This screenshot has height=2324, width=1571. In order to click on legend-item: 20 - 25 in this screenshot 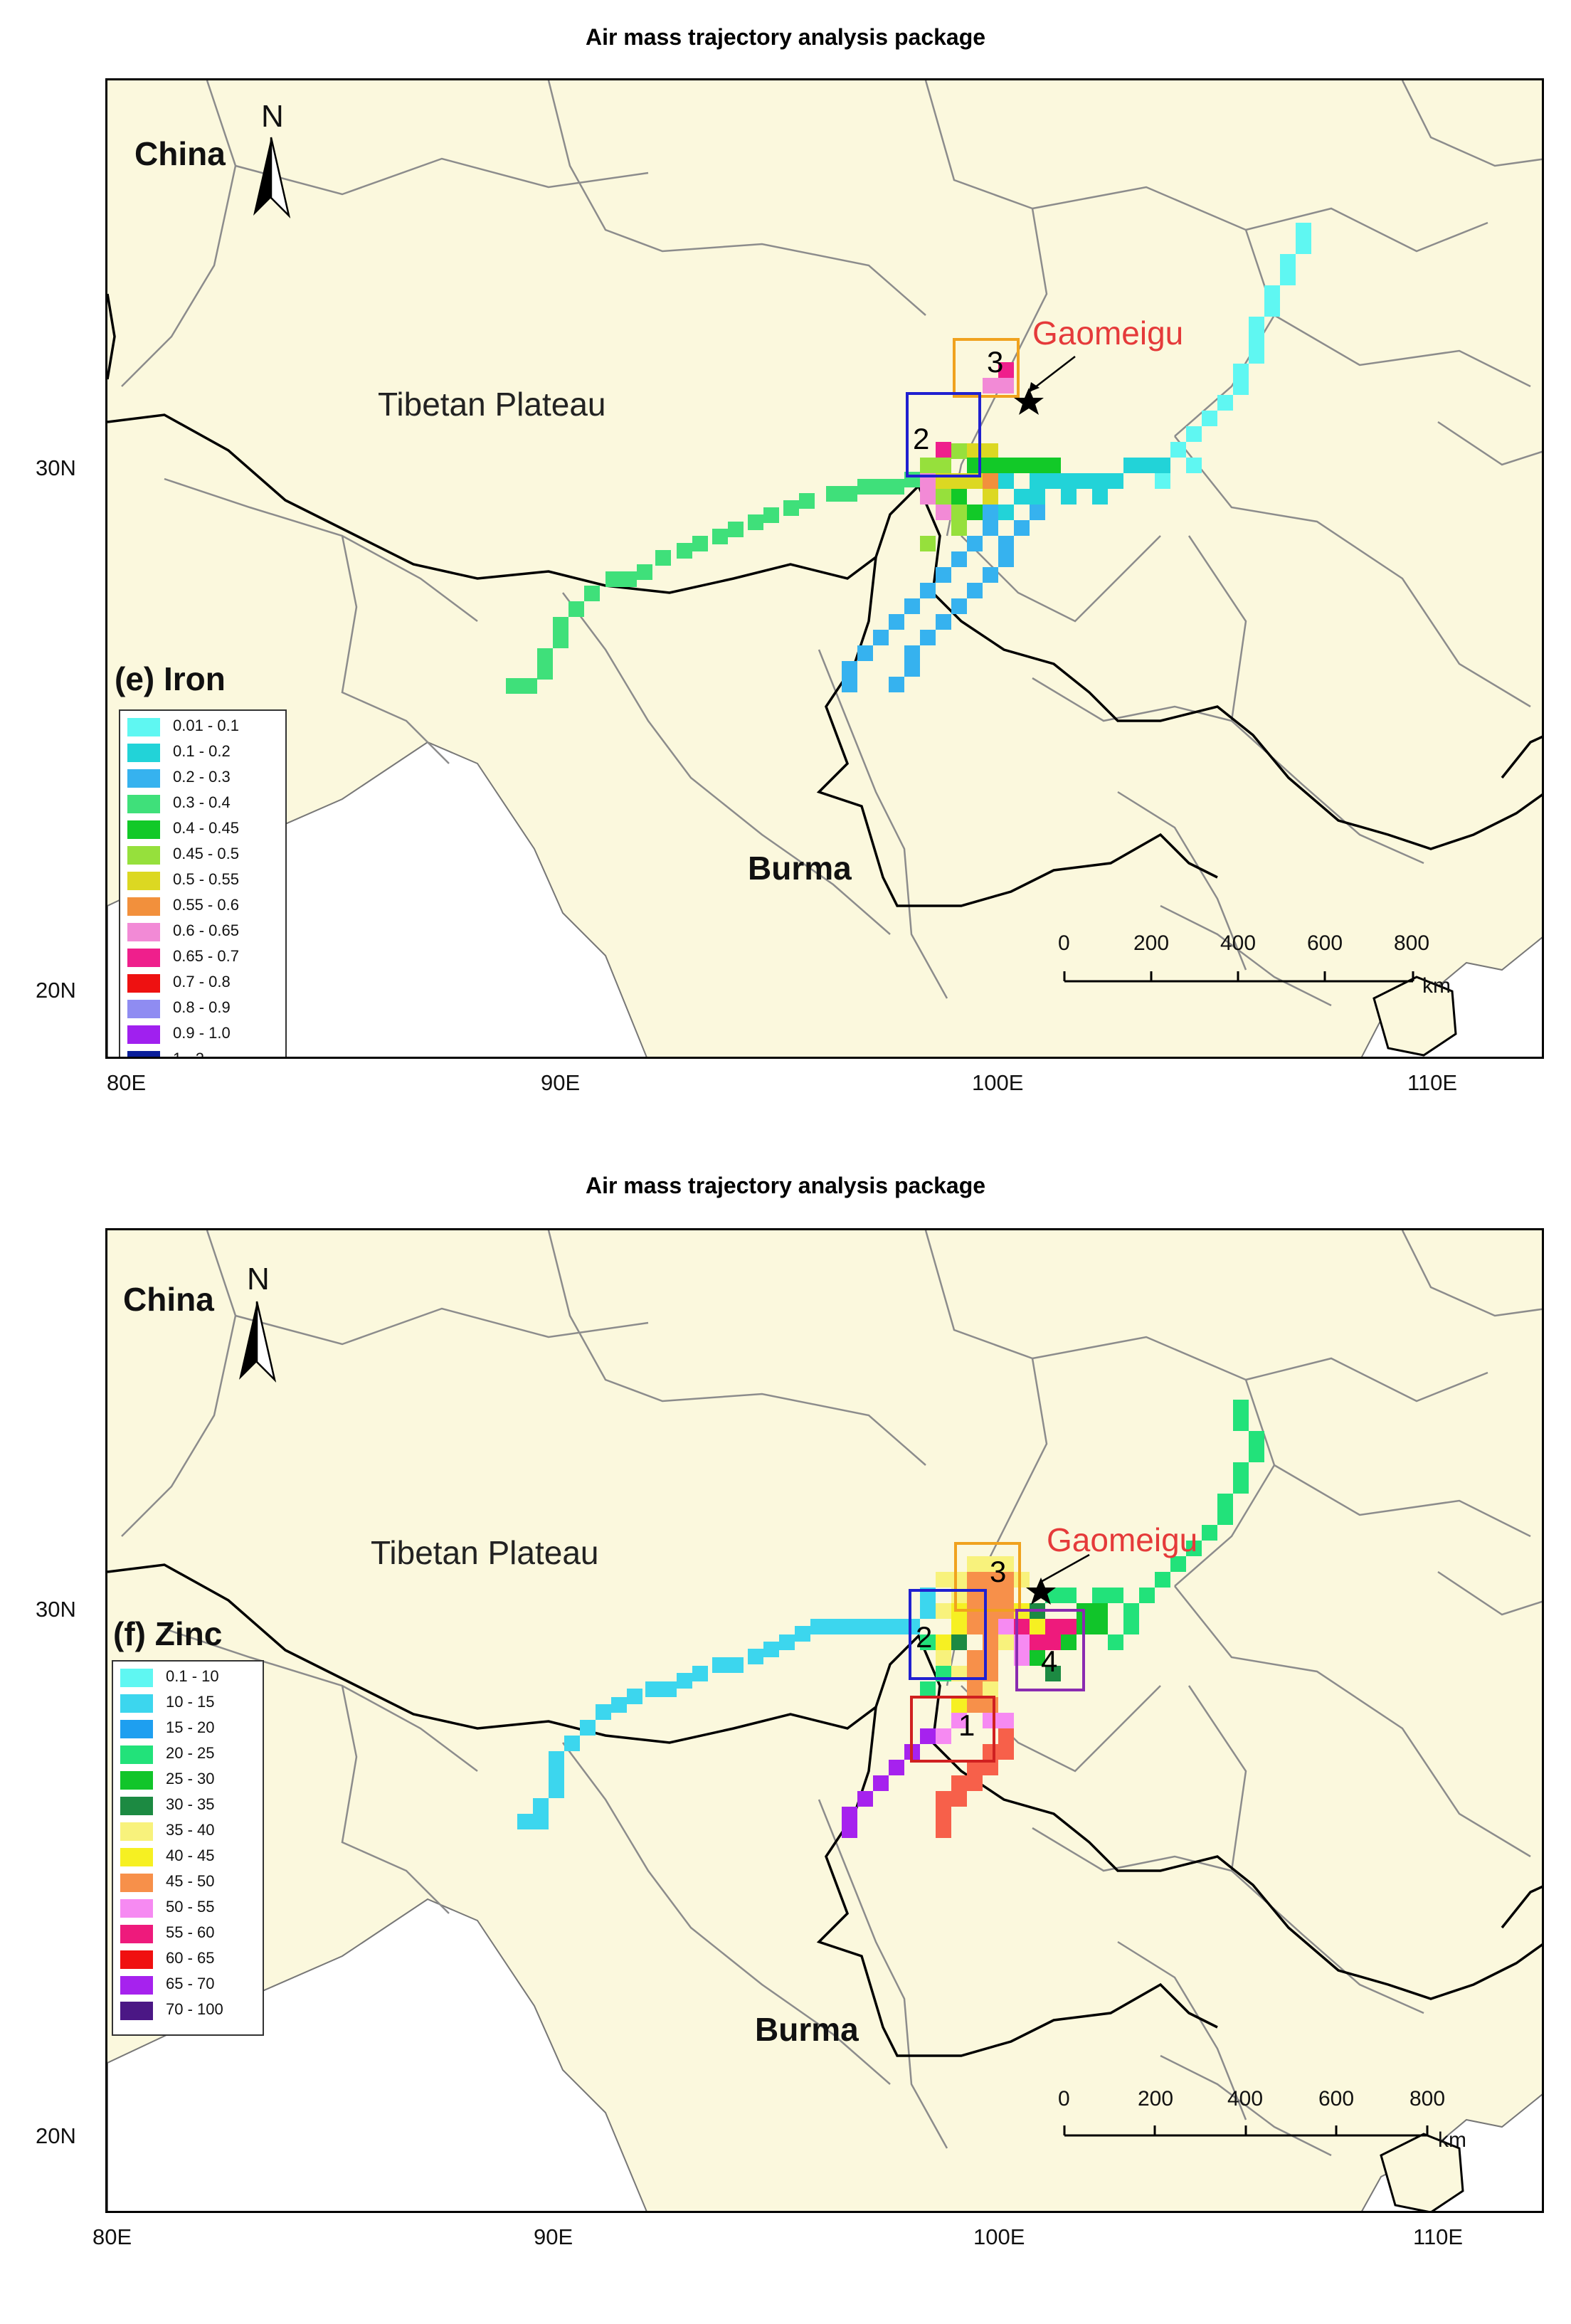, I will do `click(209, 1755)`.